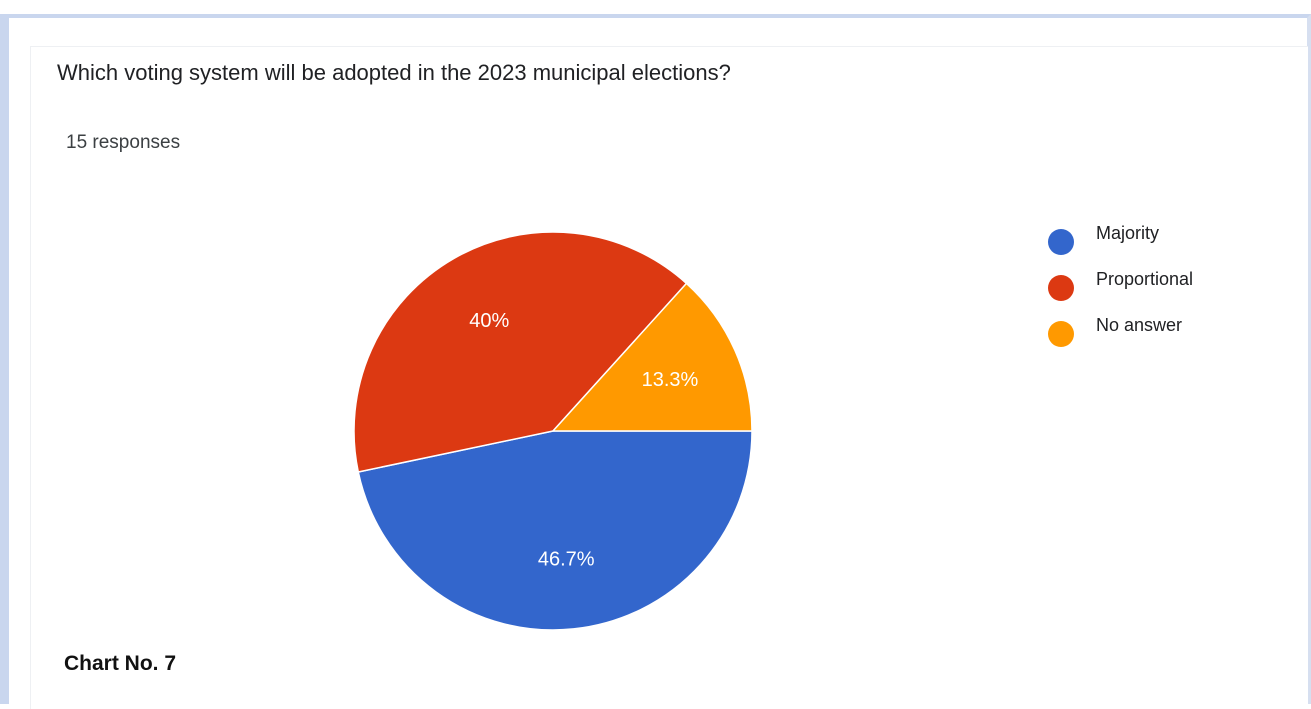  What do you see at coordinates (123, 142) in the screenshot?
I see `response-count: 15 responses` at bounding box center [123, 142].